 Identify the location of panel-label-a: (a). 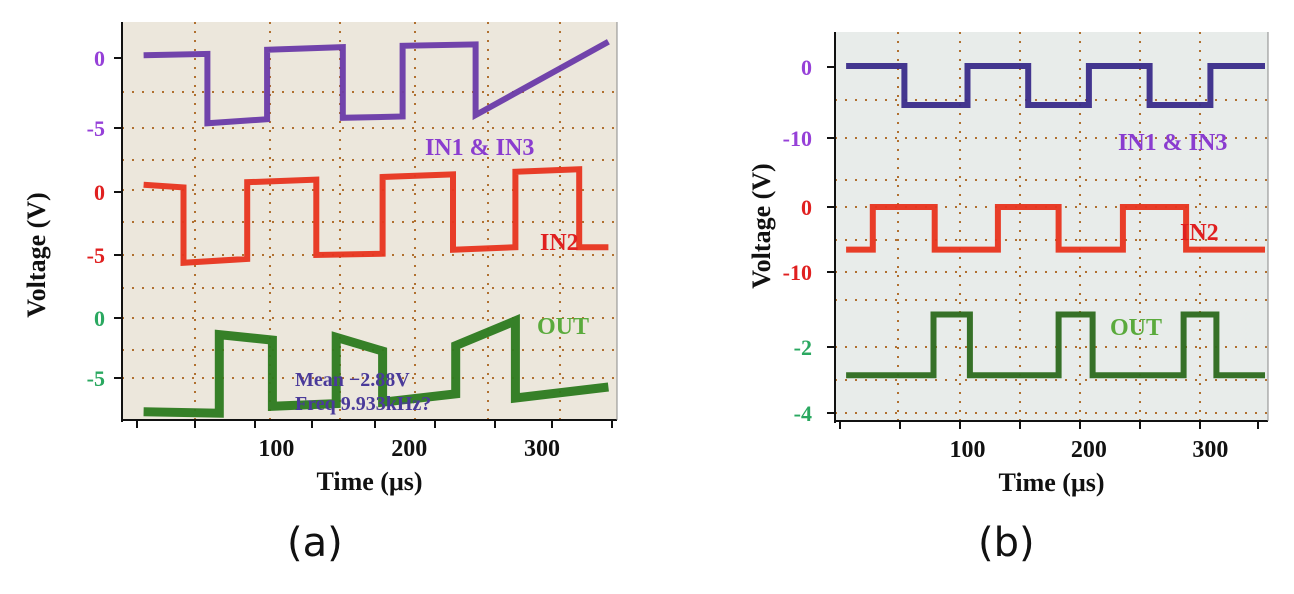
(315, 543).